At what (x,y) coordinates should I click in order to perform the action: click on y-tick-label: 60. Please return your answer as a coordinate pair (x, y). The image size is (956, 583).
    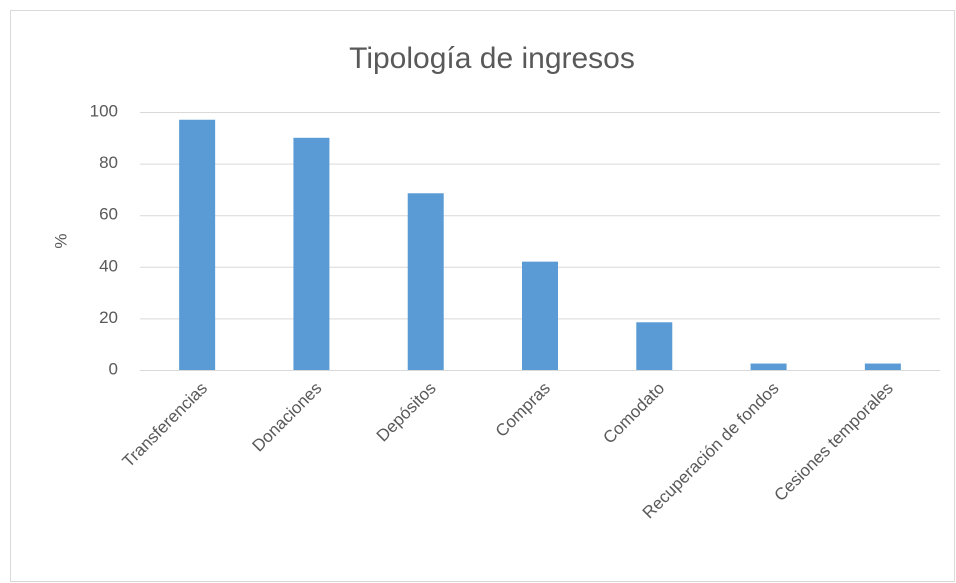
    Looking at the image, I should click on (108, 214).